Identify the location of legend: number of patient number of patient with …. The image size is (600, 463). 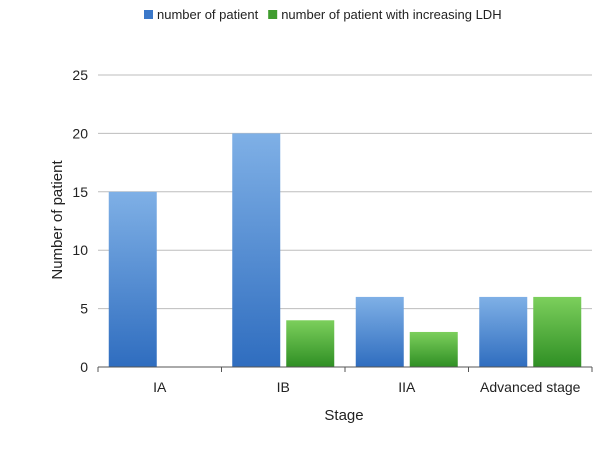
(323, 14).